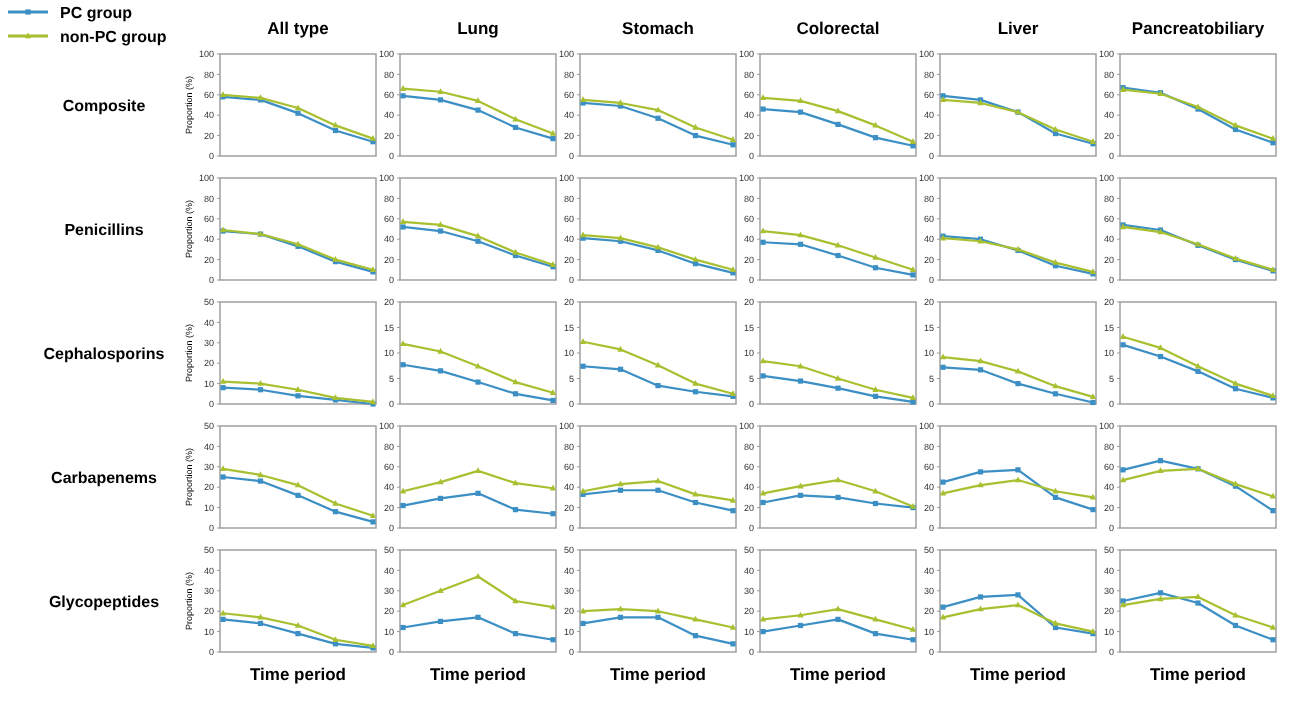 This screenshot has height=708, width=1300. What do you see at coordinates (113, 36) in the screenshot?
I see `legend-label: non-PC group` at bounding box center [113, 36].